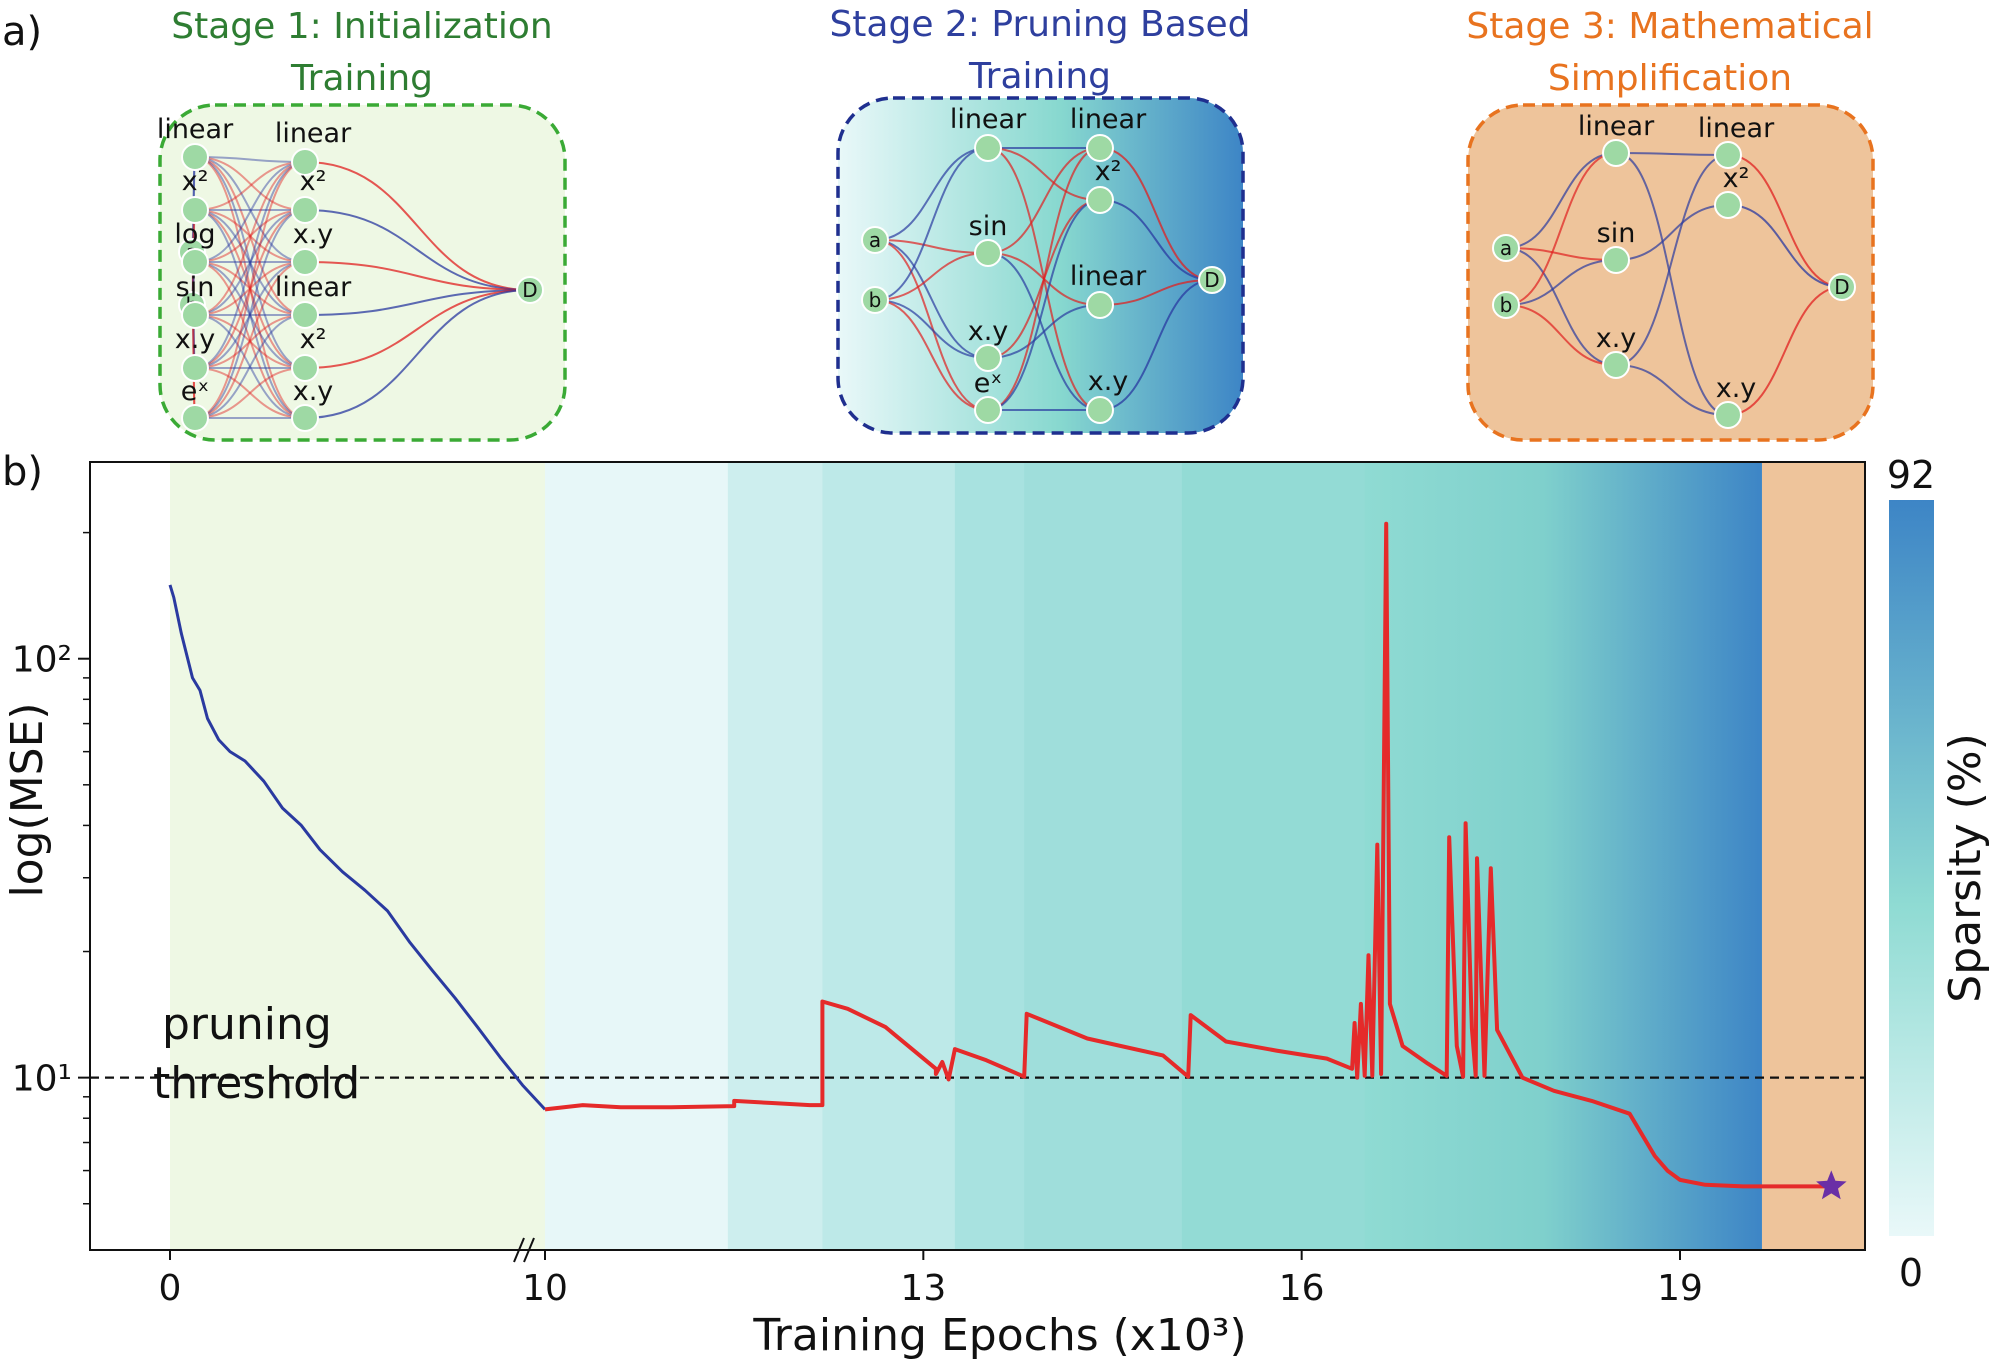 Image resolution: width=2000 pixels, height=1363 pixels. I want to click on axis-break-mark, so click(519, 1250).